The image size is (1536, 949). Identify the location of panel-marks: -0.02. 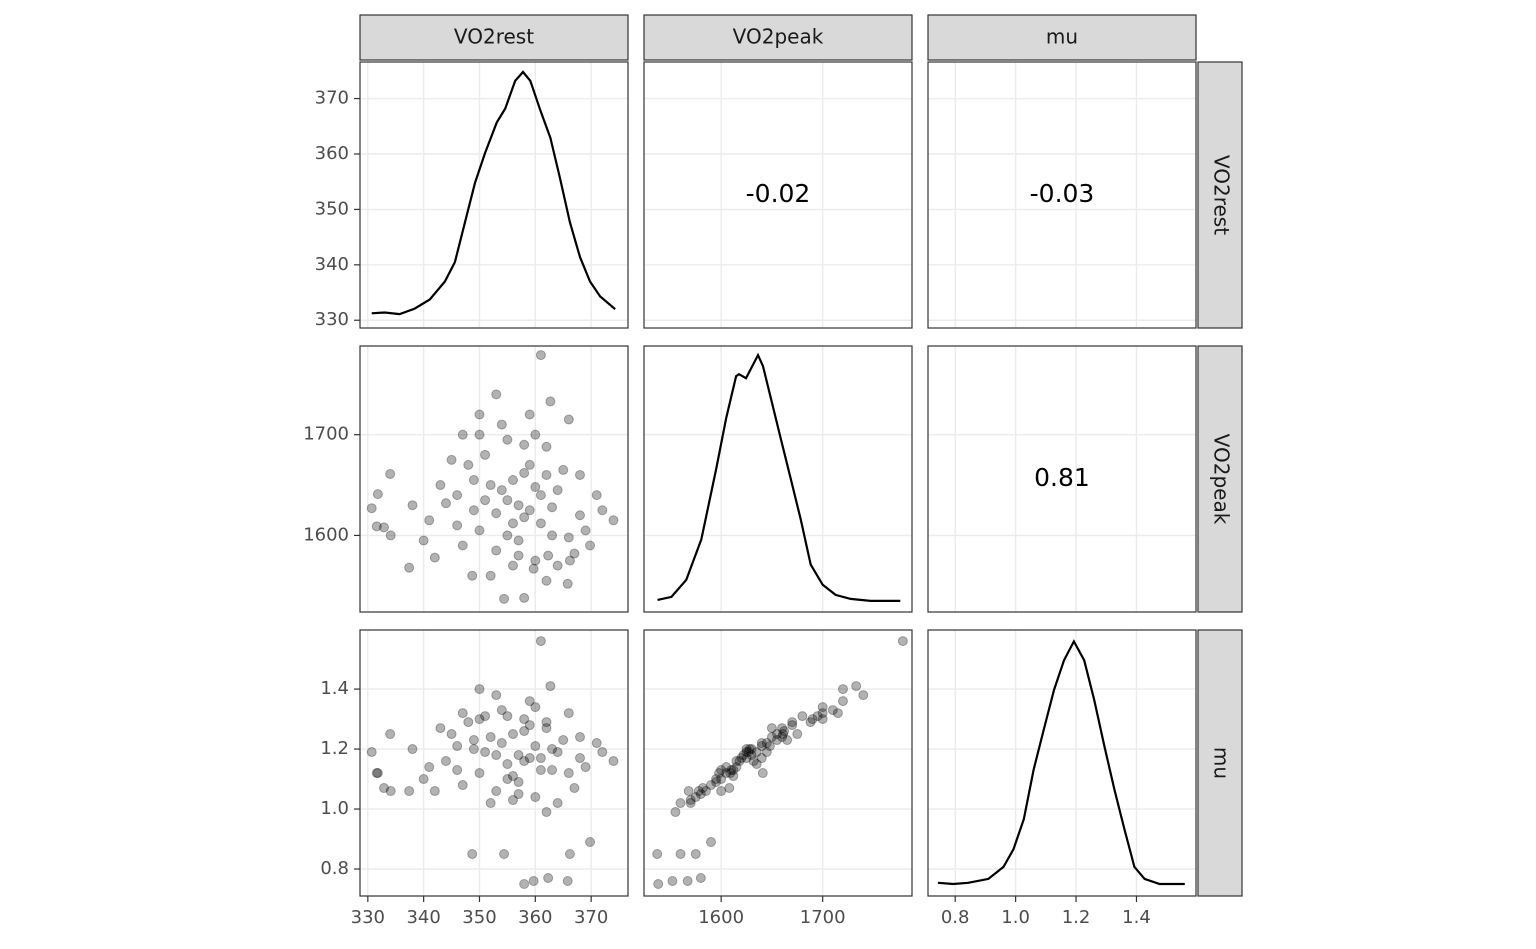
(778, 193).